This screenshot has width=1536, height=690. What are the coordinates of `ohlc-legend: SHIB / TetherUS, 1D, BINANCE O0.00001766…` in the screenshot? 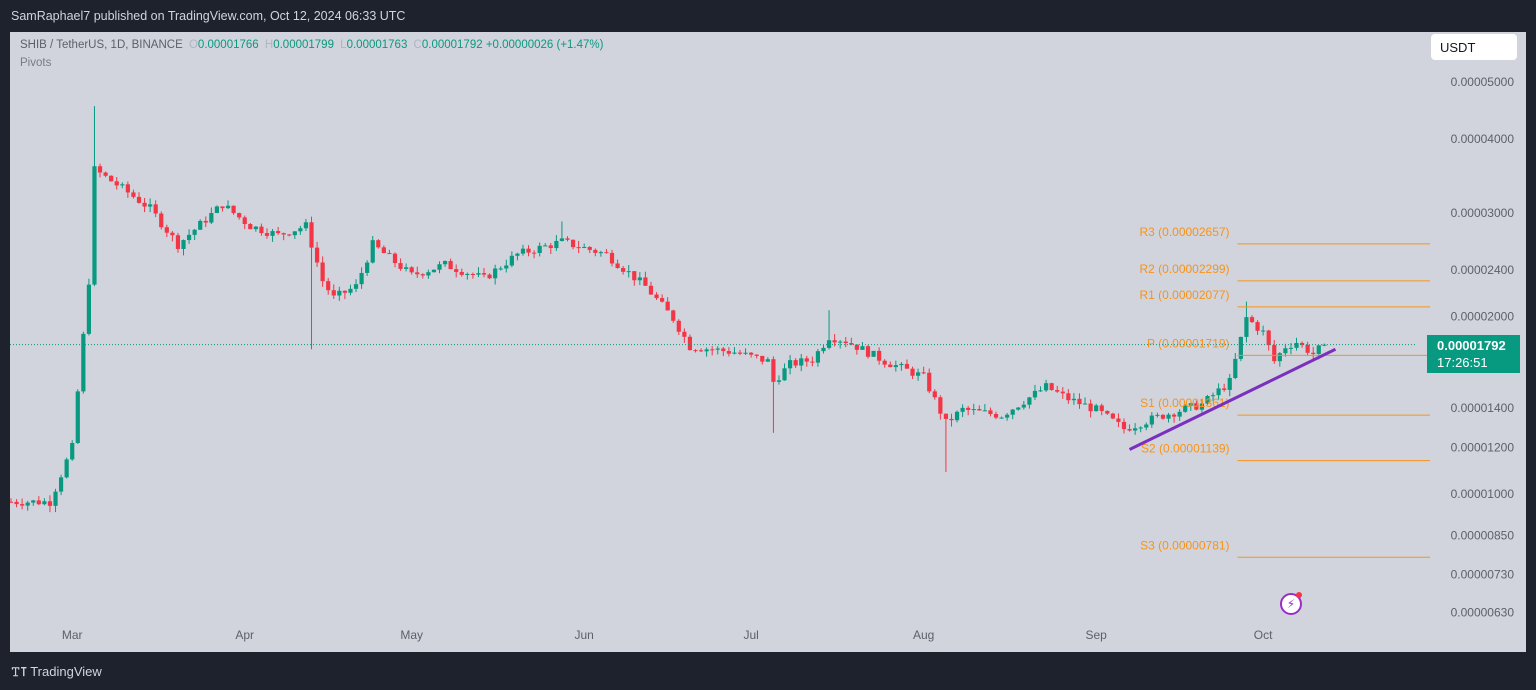 It's located at (311, 45).